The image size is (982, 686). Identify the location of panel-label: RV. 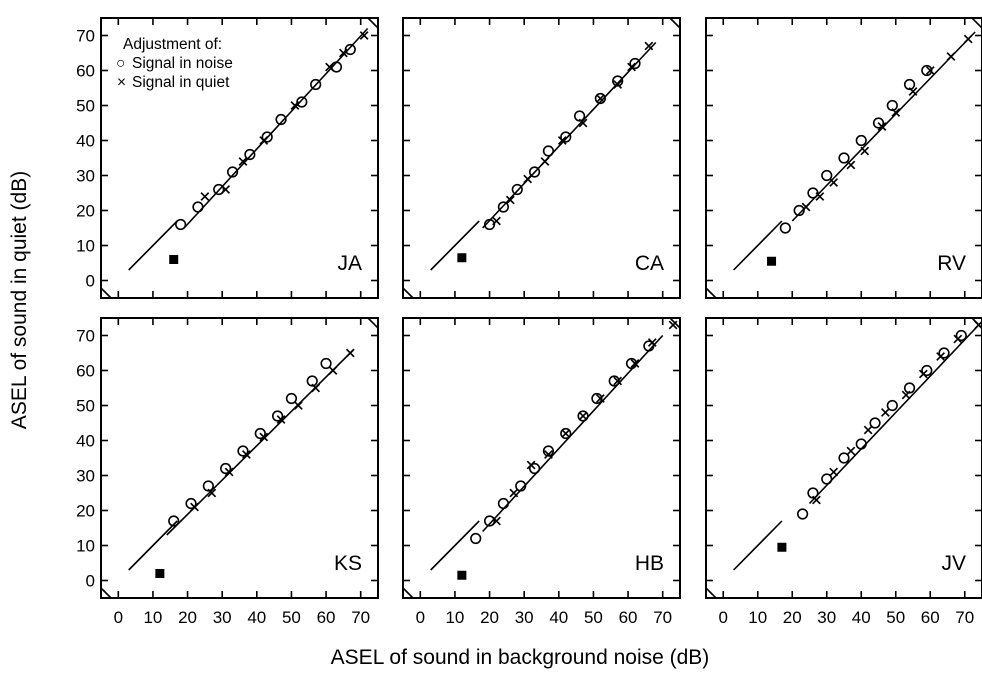
(951, 263).